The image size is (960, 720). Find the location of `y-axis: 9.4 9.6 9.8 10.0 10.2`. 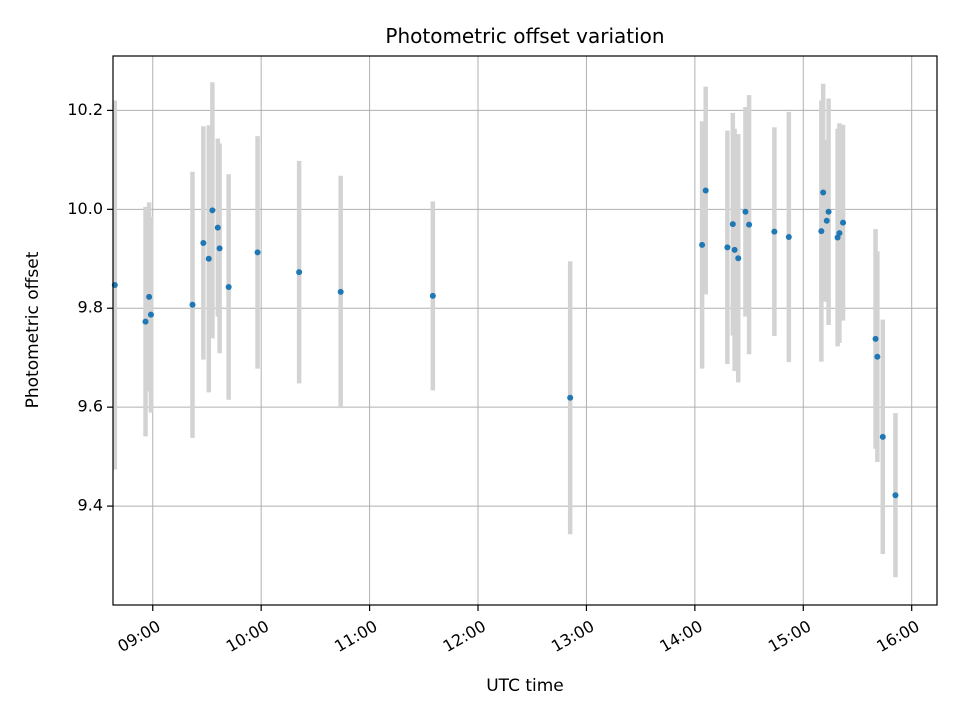

y-axis: 9.4 9.6 9.8 10.0 10.2 is located at coordinates (90, 307).